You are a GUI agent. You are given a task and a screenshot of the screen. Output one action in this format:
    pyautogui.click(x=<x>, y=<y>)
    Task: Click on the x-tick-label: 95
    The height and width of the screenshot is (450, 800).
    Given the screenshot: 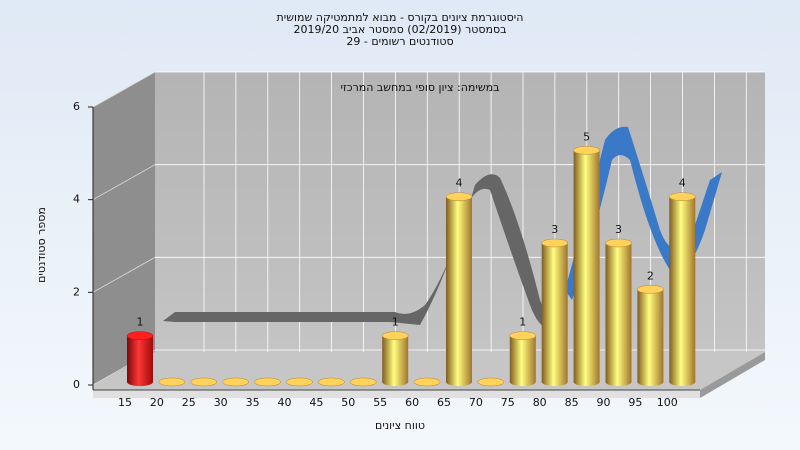 What is the action you would take?
    pyautogui.click(x=635, y=402)
    